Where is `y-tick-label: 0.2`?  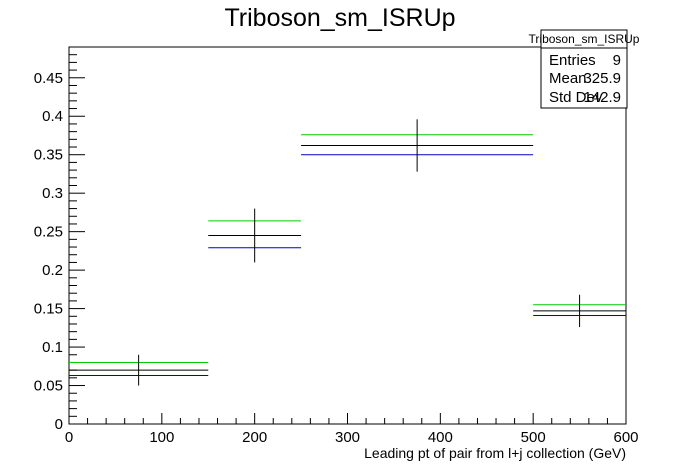 y-tick-label: 0.2 is located at coordinates (52, 270).